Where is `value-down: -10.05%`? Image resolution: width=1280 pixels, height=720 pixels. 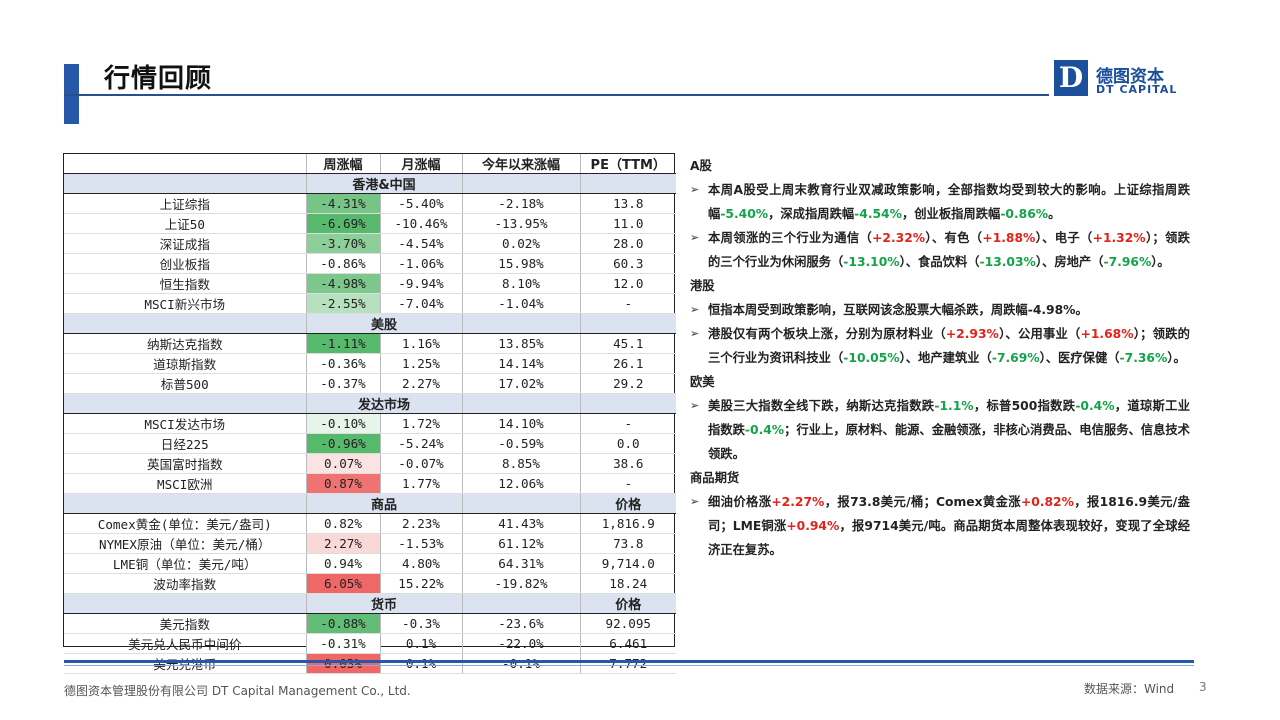 value-down: -10.05% is located at coordinates (871, 358).